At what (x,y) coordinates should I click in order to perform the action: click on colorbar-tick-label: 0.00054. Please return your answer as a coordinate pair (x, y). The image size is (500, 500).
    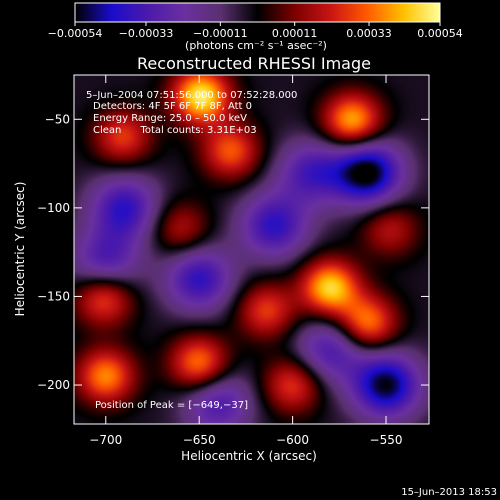
    Looking at the image, I should click on (440, 33).